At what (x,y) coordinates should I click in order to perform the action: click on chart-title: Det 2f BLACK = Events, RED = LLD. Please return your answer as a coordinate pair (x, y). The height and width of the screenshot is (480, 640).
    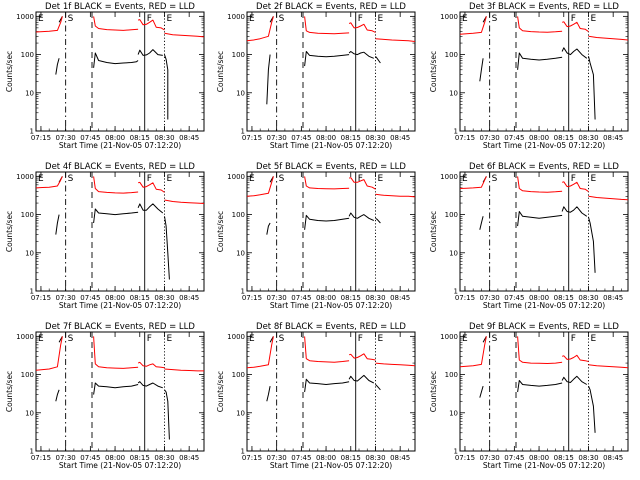
    Looking at the image, I should click on (331, 7).